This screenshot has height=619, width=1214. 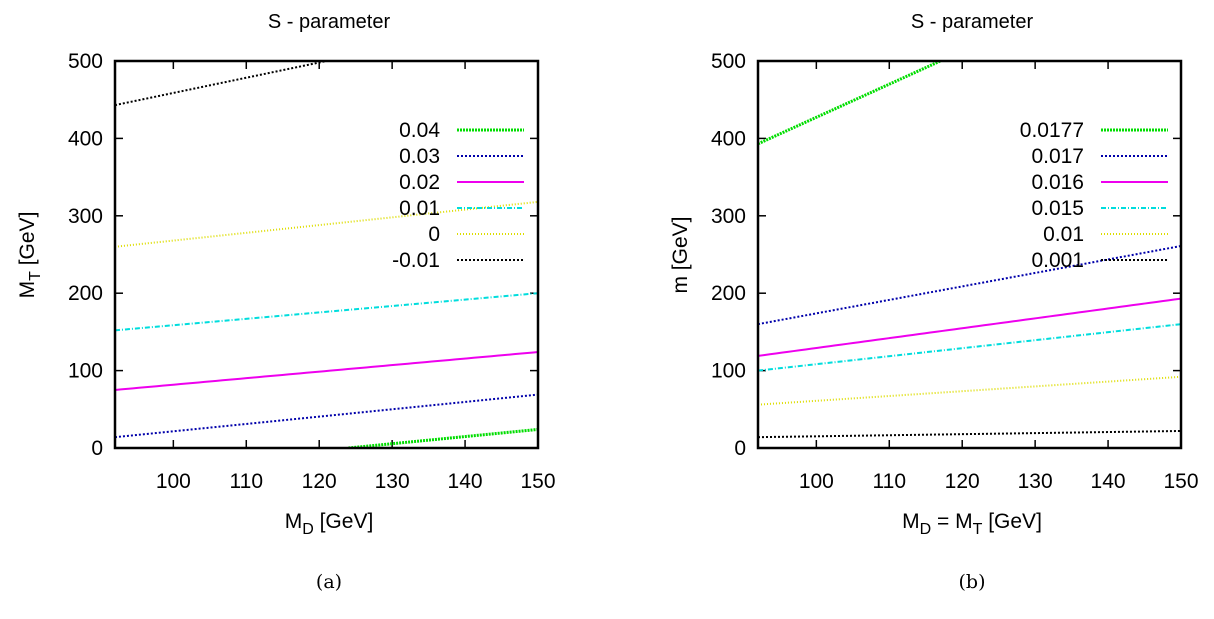 I want to click on legend-label: 0.02, so click(x=419, y=182).